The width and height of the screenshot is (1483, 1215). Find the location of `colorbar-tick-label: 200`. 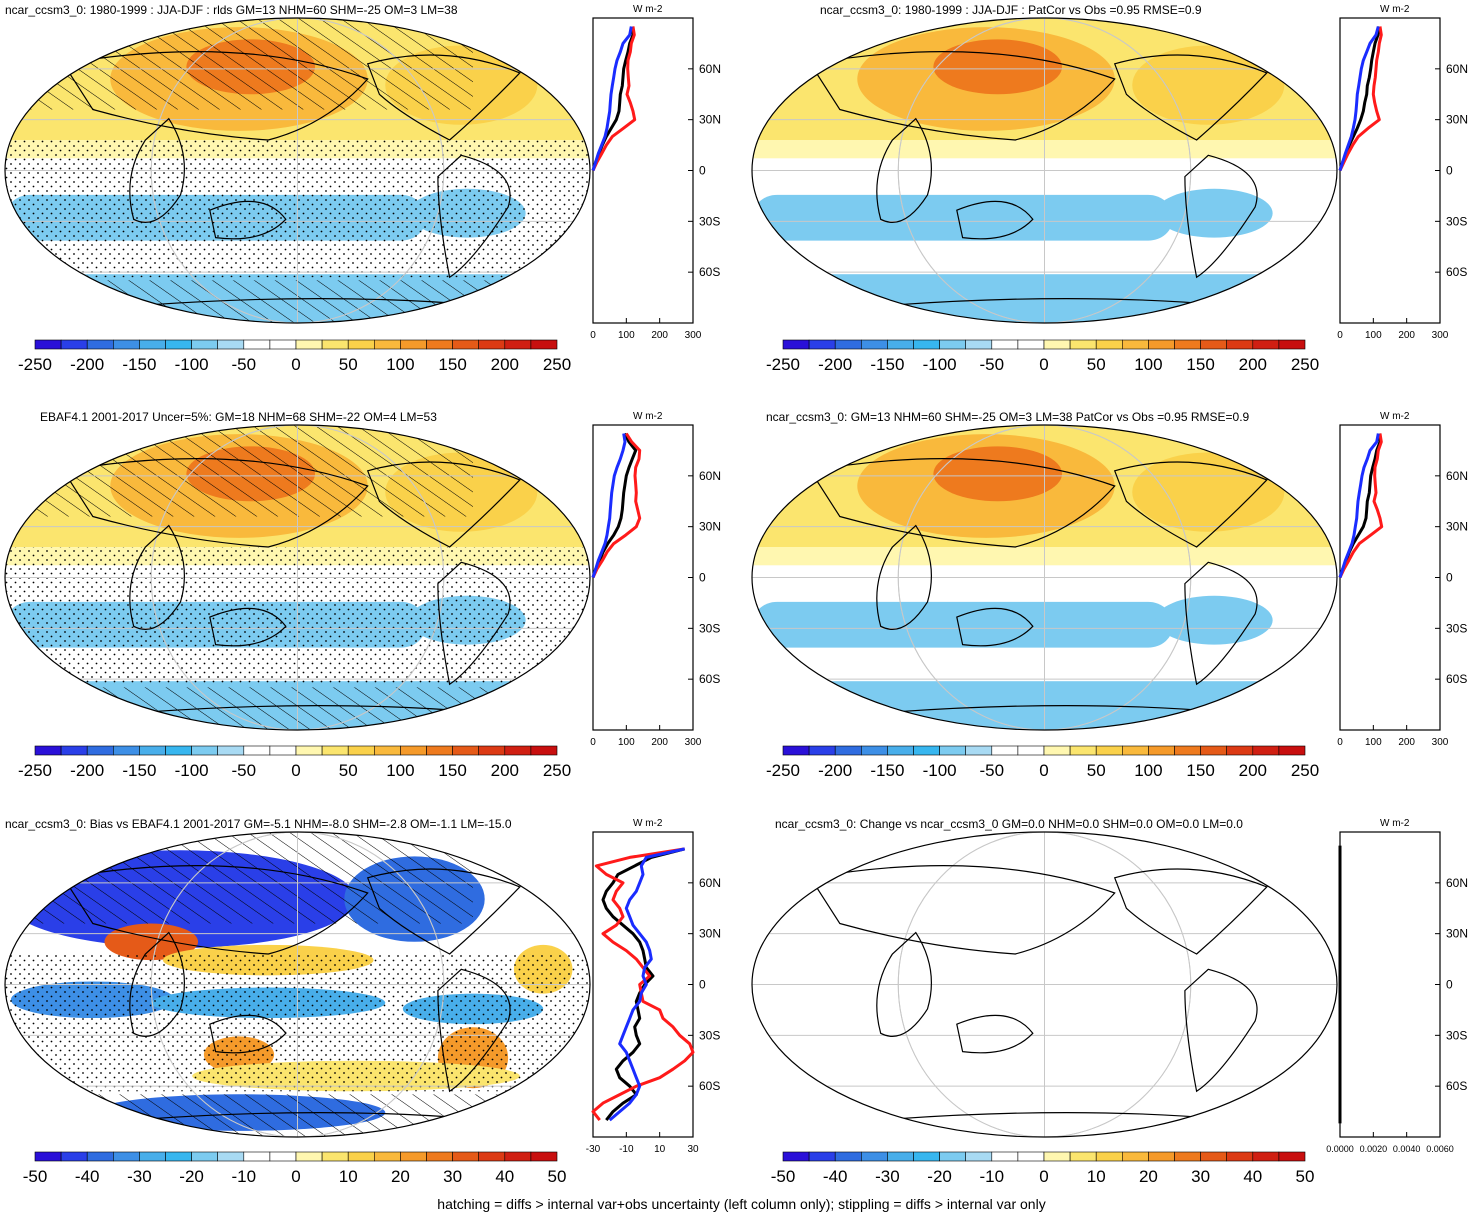

colorbar-tick-label: 200 is located at coordinates (505, 770).